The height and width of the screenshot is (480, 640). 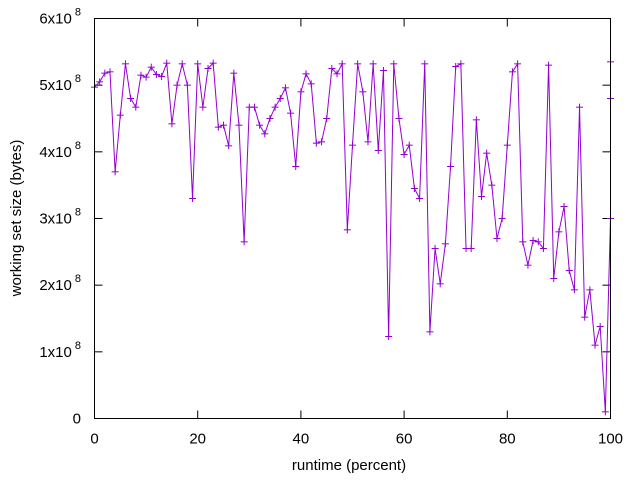 I want to click on y-tick-mantissa: 0, so click(x=77, y=419).